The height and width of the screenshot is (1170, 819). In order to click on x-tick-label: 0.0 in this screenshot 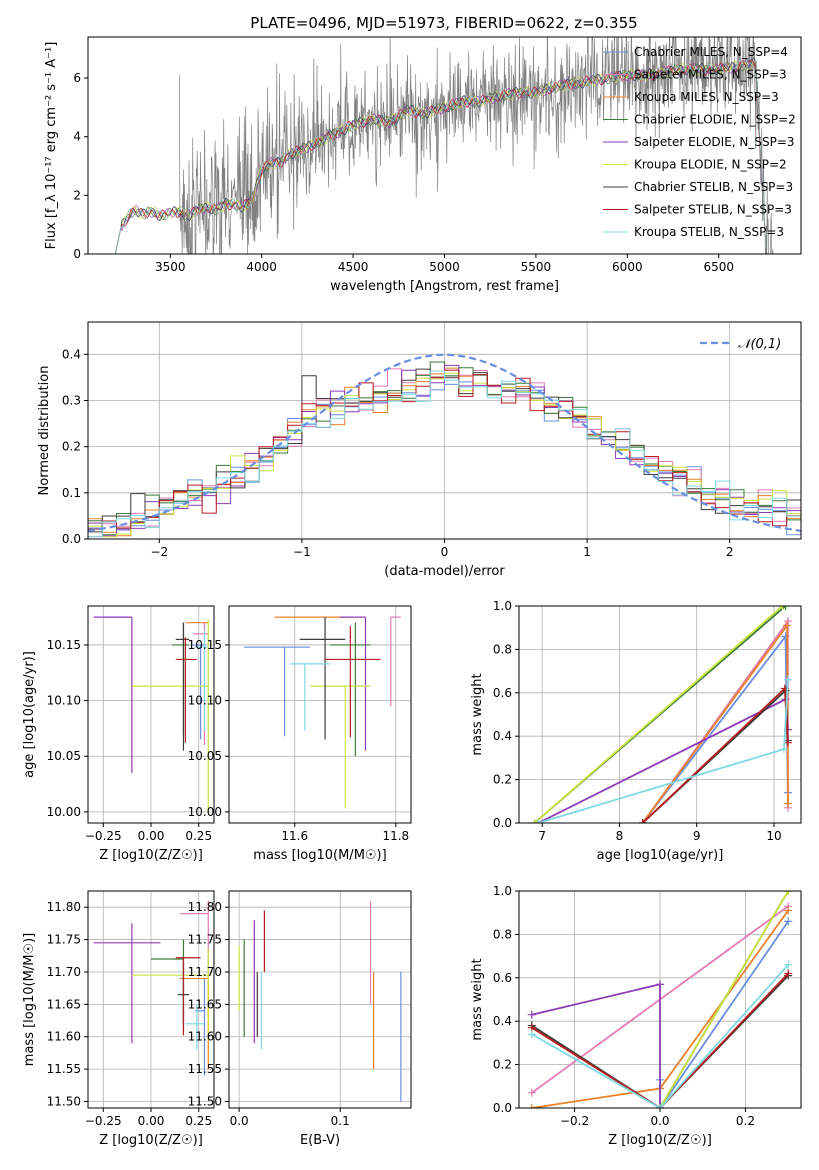, I will do `click(239, 1121)`.